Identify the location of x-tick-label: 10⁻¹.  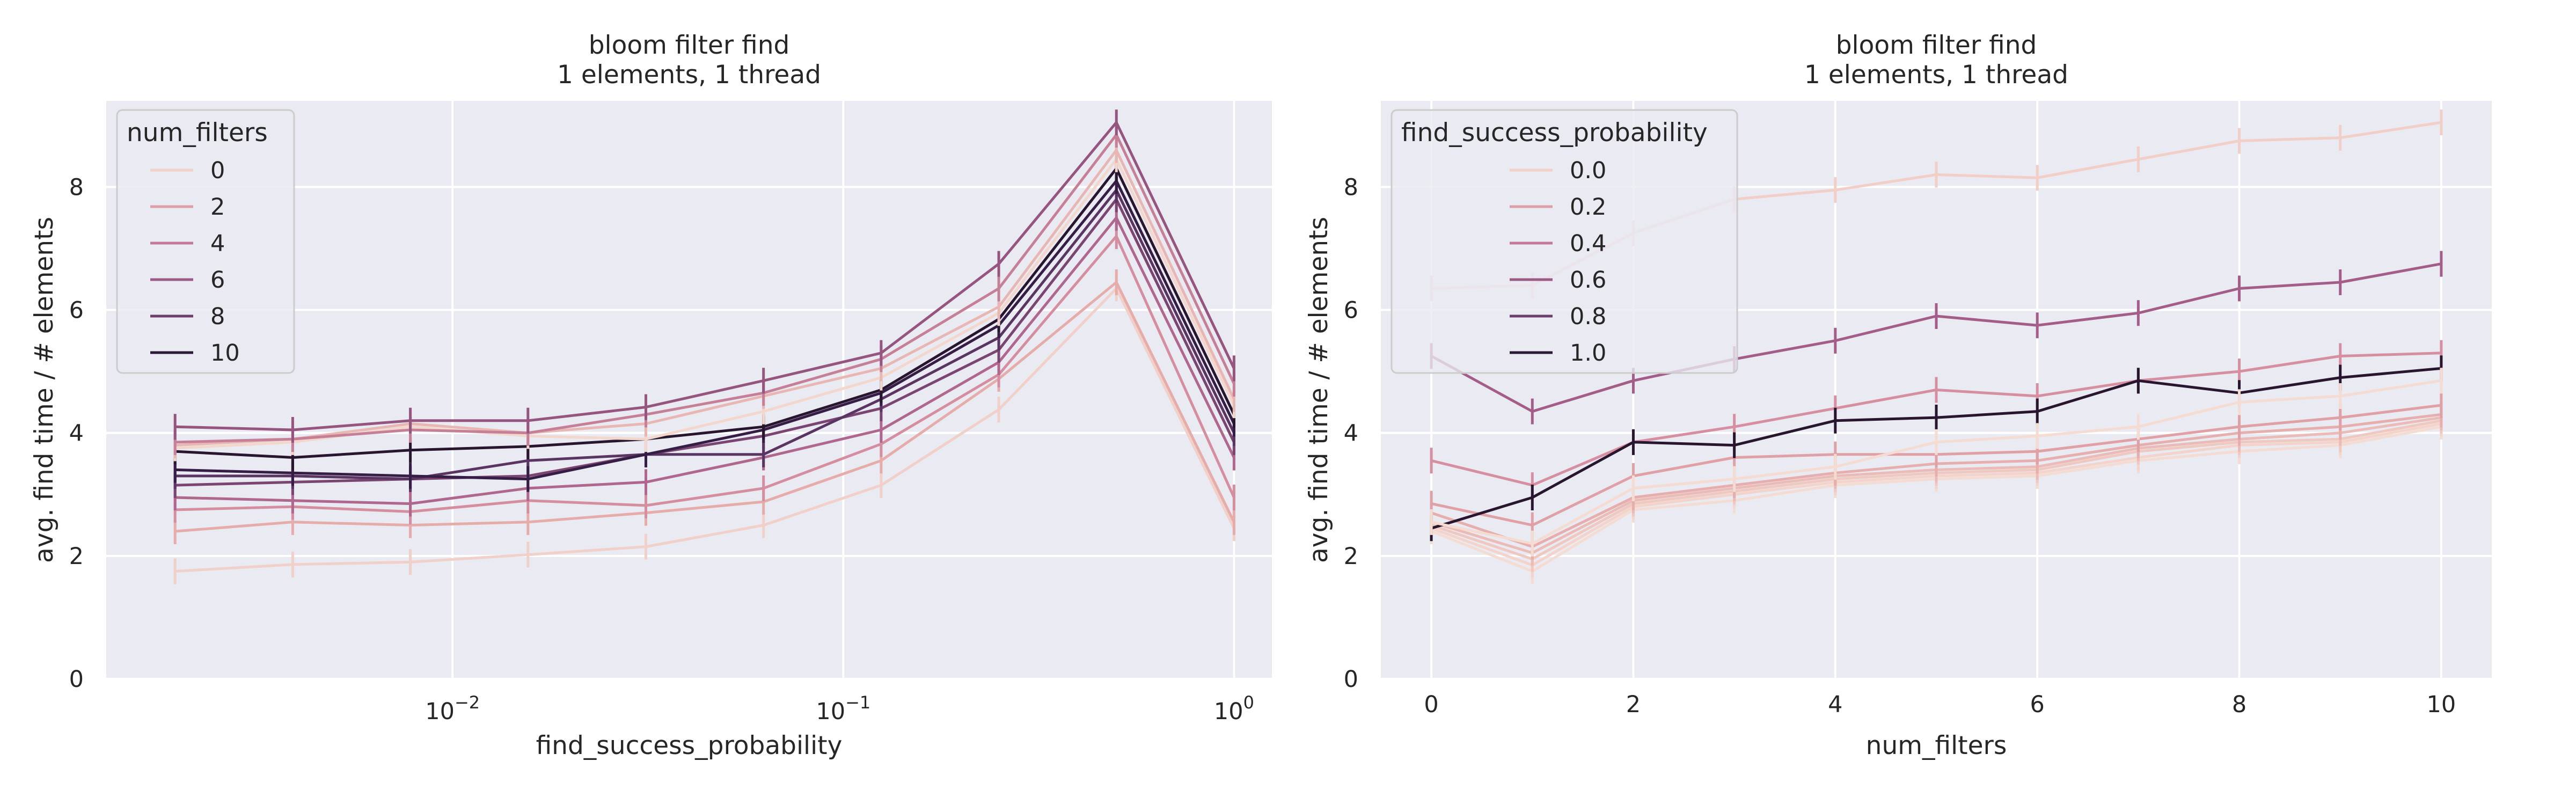
(843, 708).